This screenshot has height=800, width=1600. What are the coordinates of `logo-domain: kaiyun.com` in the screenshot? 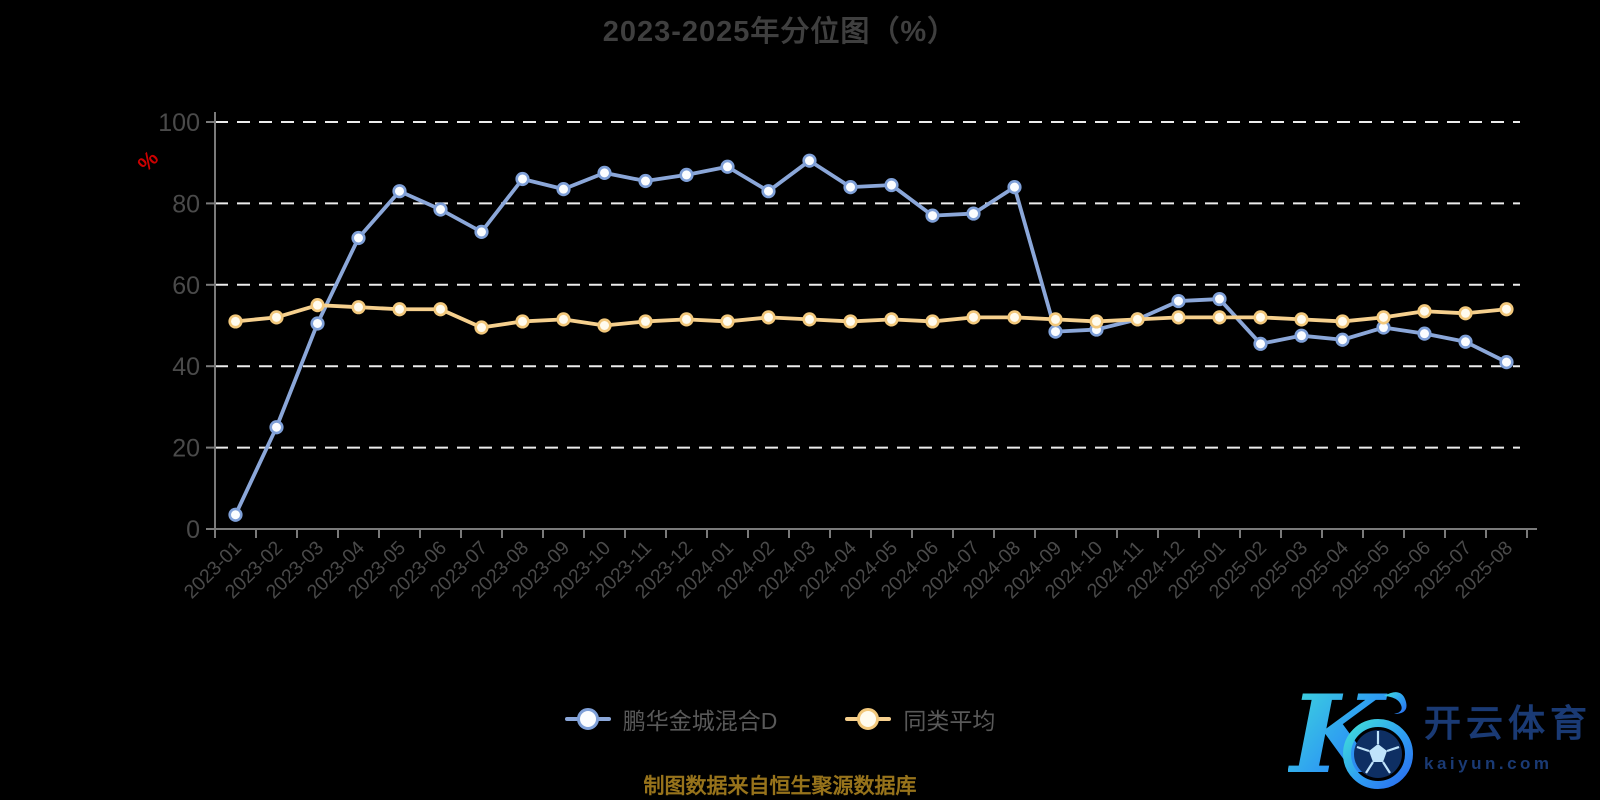 It's located at (1488, 763).